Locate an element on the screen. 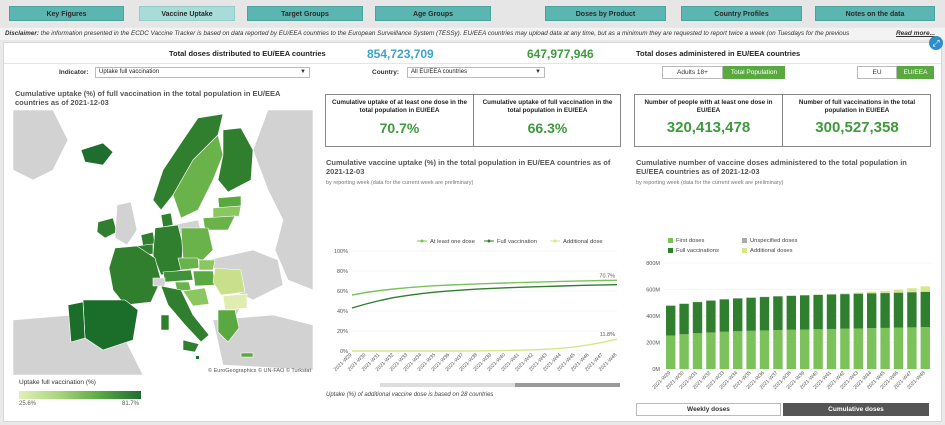 Image resolution: width=945 pixels, height=425 pixels. country-poland is located at coordinates (197, 244).